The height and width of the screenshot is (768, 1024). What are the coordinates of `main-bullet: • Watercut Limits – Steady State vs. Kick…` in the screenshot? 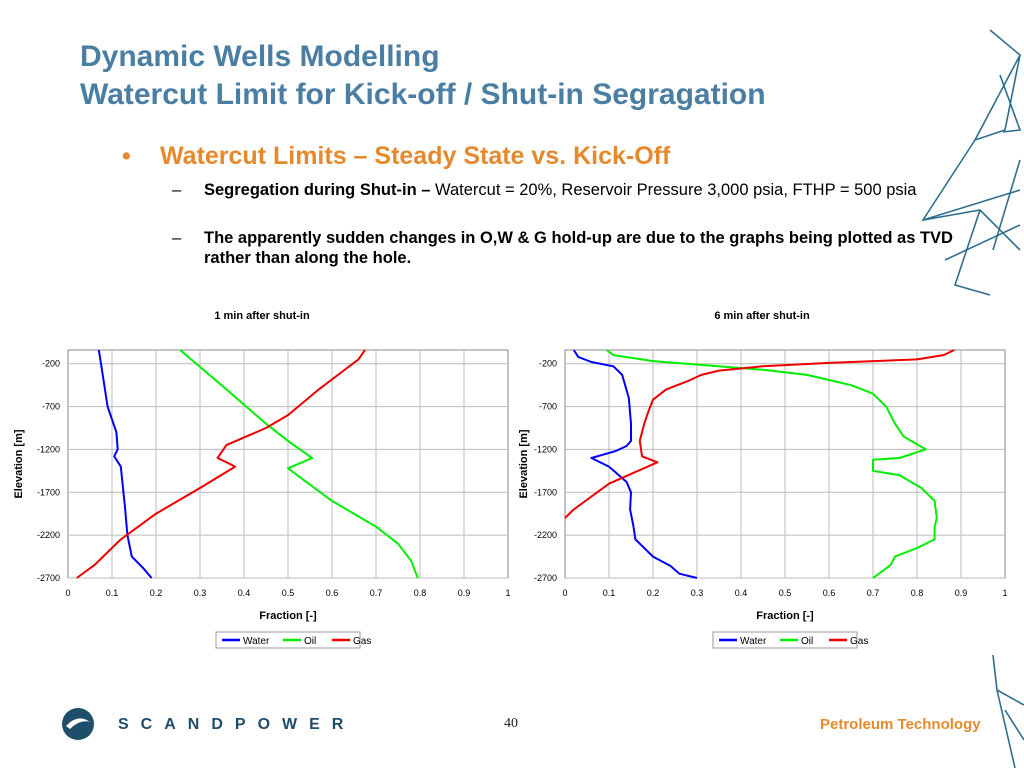 It's located at (396, 156).